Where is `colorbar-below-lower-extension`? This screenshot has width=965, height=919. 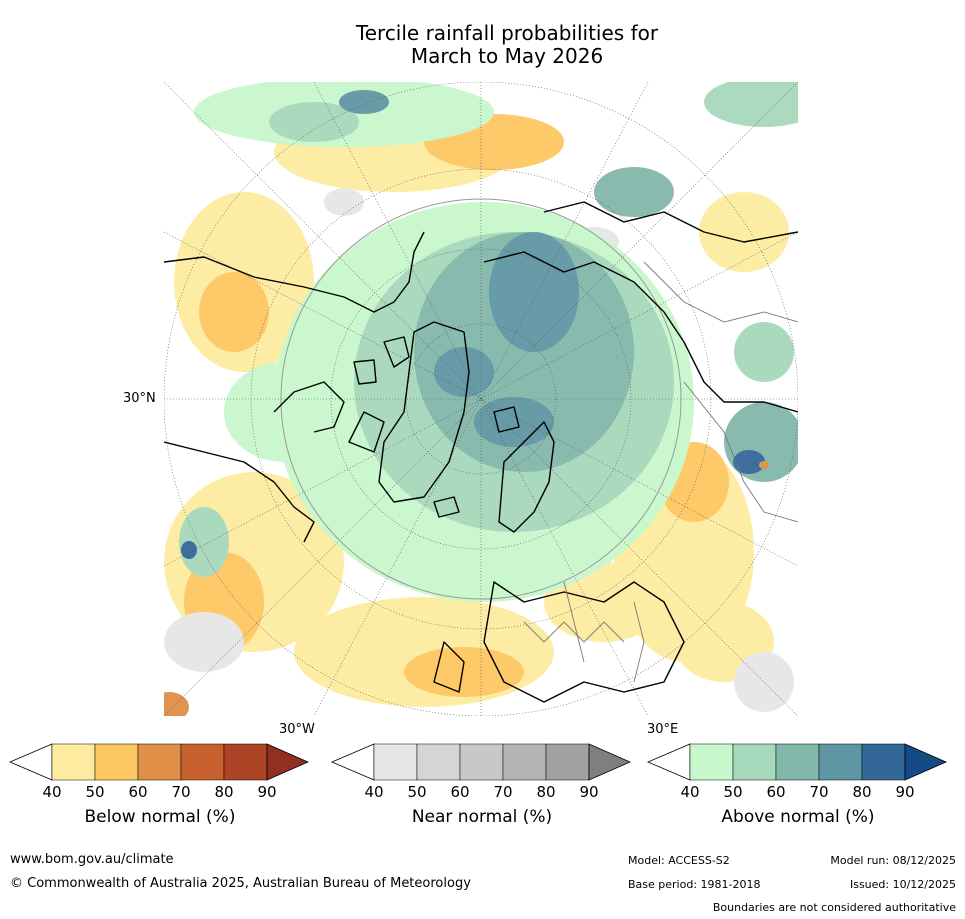
colorbar-below-lower-extension is located at coordinates (30, 762).